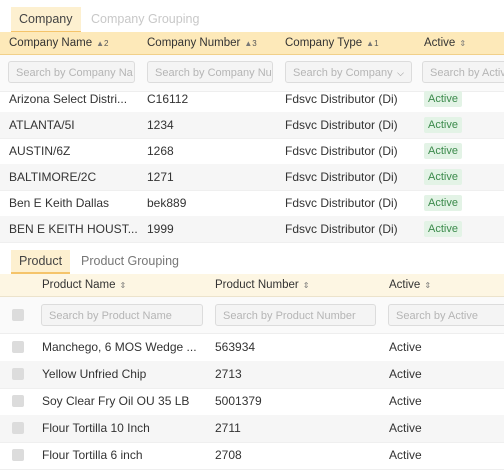 This screenshot has width=504, height=470. What do you see at coordinates (343, 73) in the screenshot?
I see `select-placeholder: Search by Company` at bounding box center [343, 73].